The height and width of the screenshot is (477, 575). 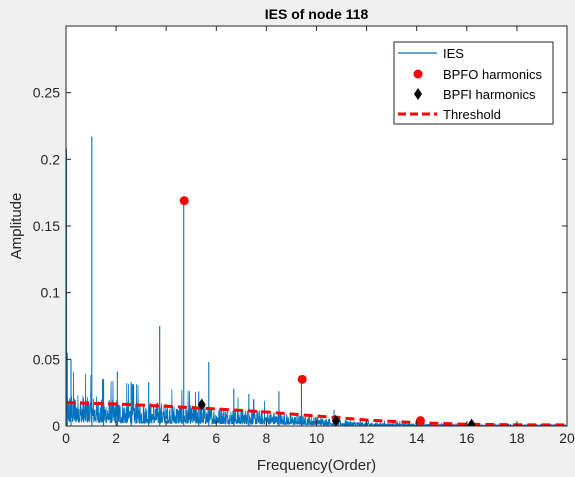 I want to click on x-tick-label: 14, so click(x=417, y=438).